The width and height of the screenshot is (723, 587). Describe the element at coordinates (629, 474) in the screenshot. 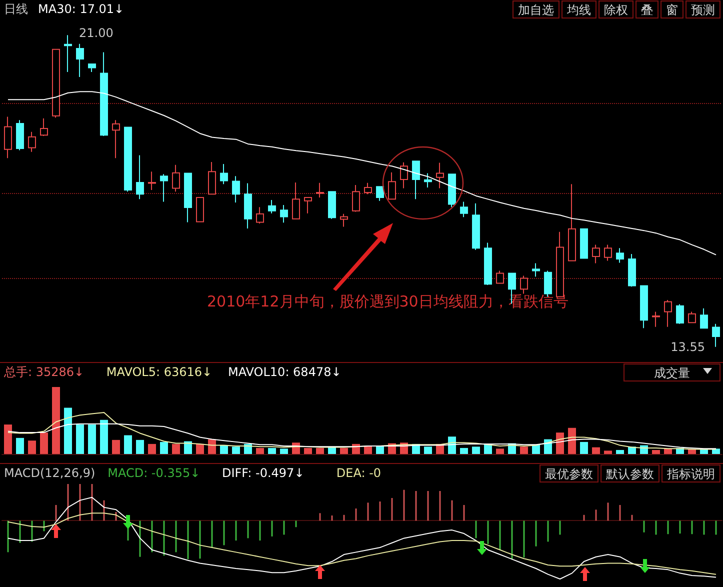

I see `text: 默认参数` at that location.